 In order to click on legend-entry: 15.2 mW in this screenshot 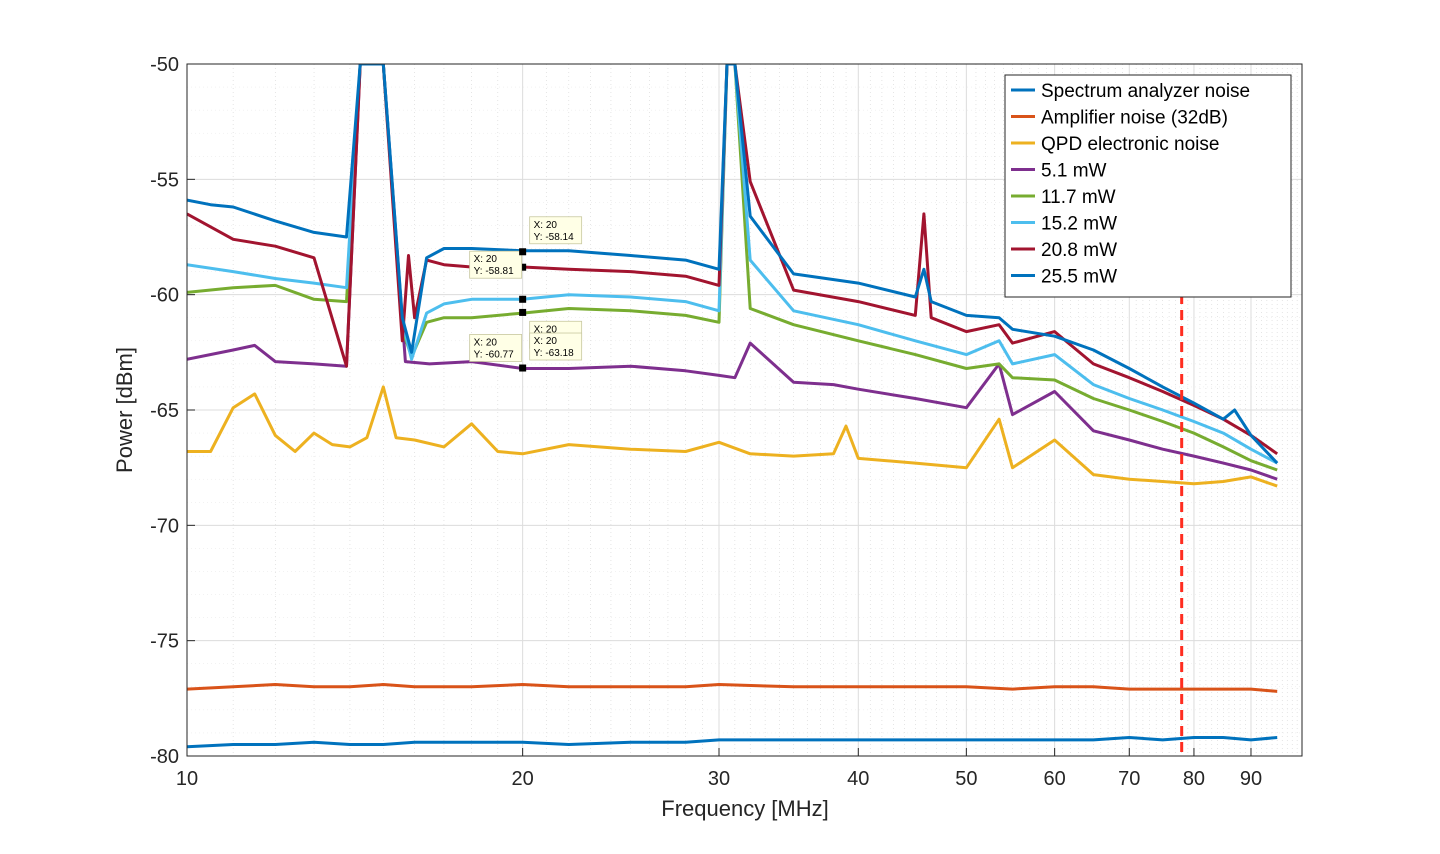, I will do `click(1079, 224)`.